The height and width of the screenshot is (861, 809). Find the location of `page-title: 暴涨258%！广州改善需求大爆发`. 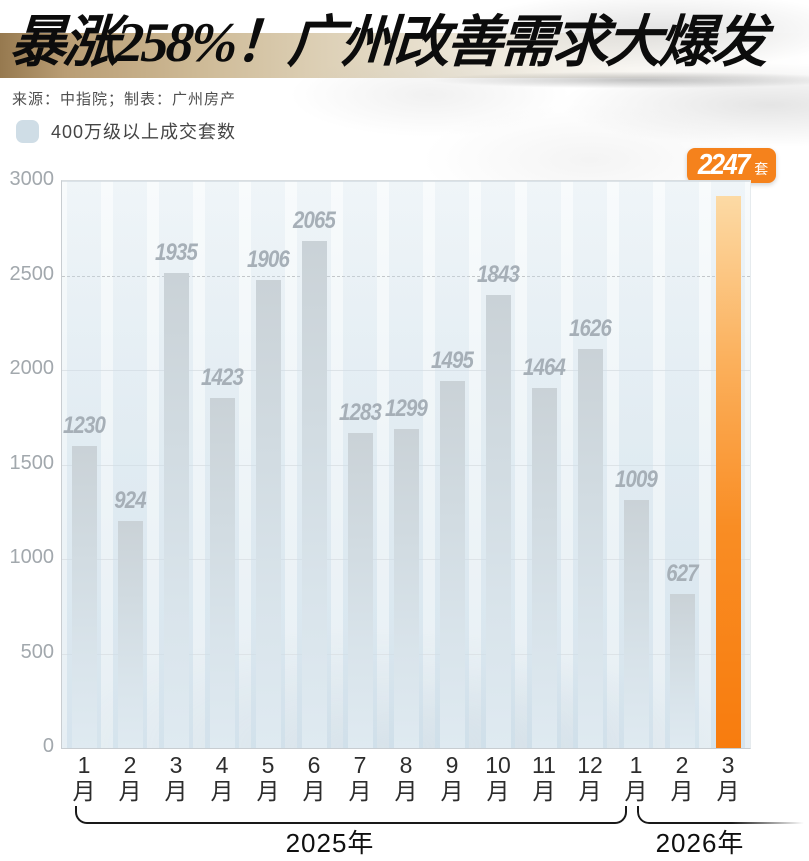

page-title: 暴涨258%！广州改善需求大爆发 is located at coordinates (387, 43).